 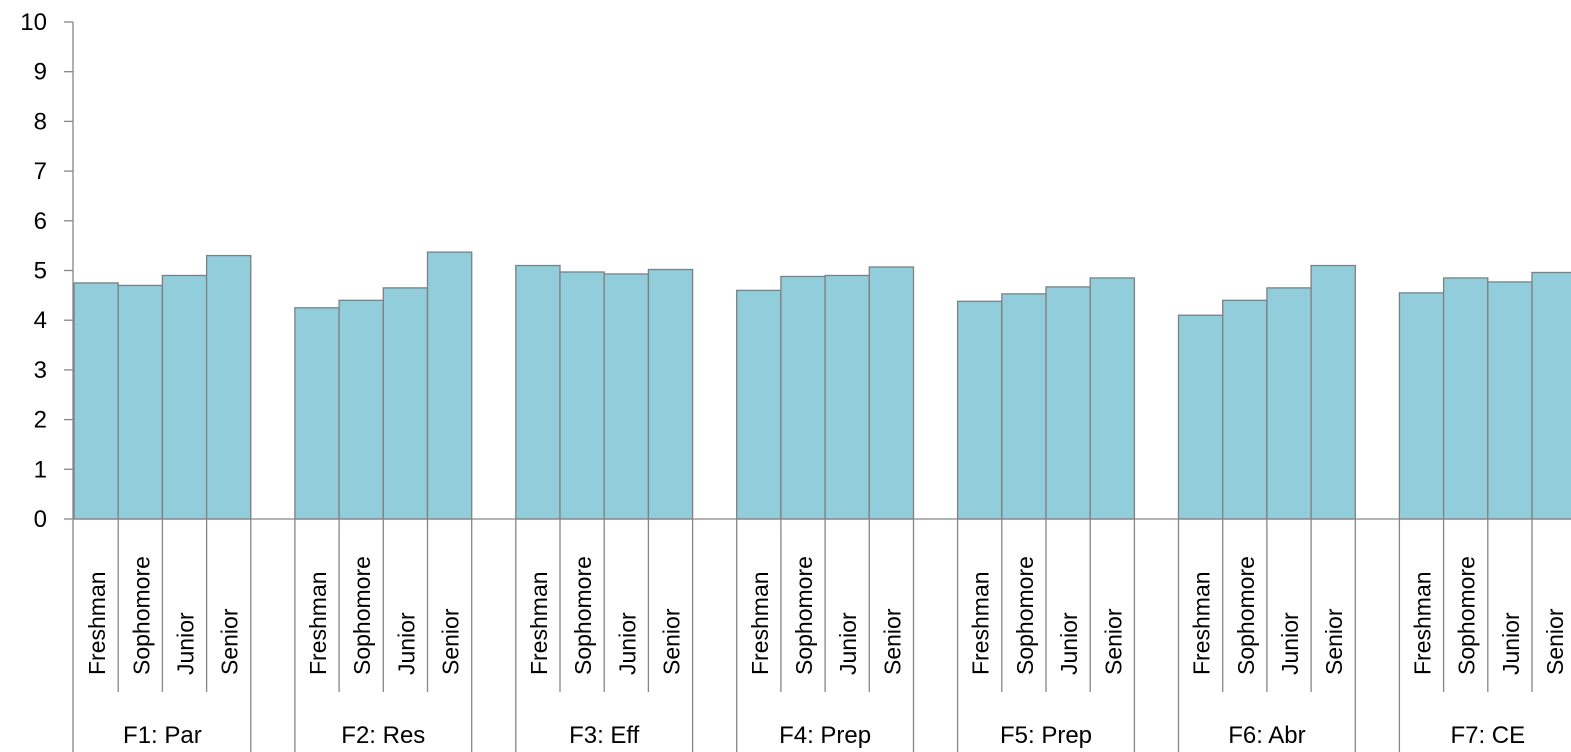 What do you see at coordinates (33, 22) in the screenshot?
I see `y-tick-label: 10` at bounding box center [33, 22].